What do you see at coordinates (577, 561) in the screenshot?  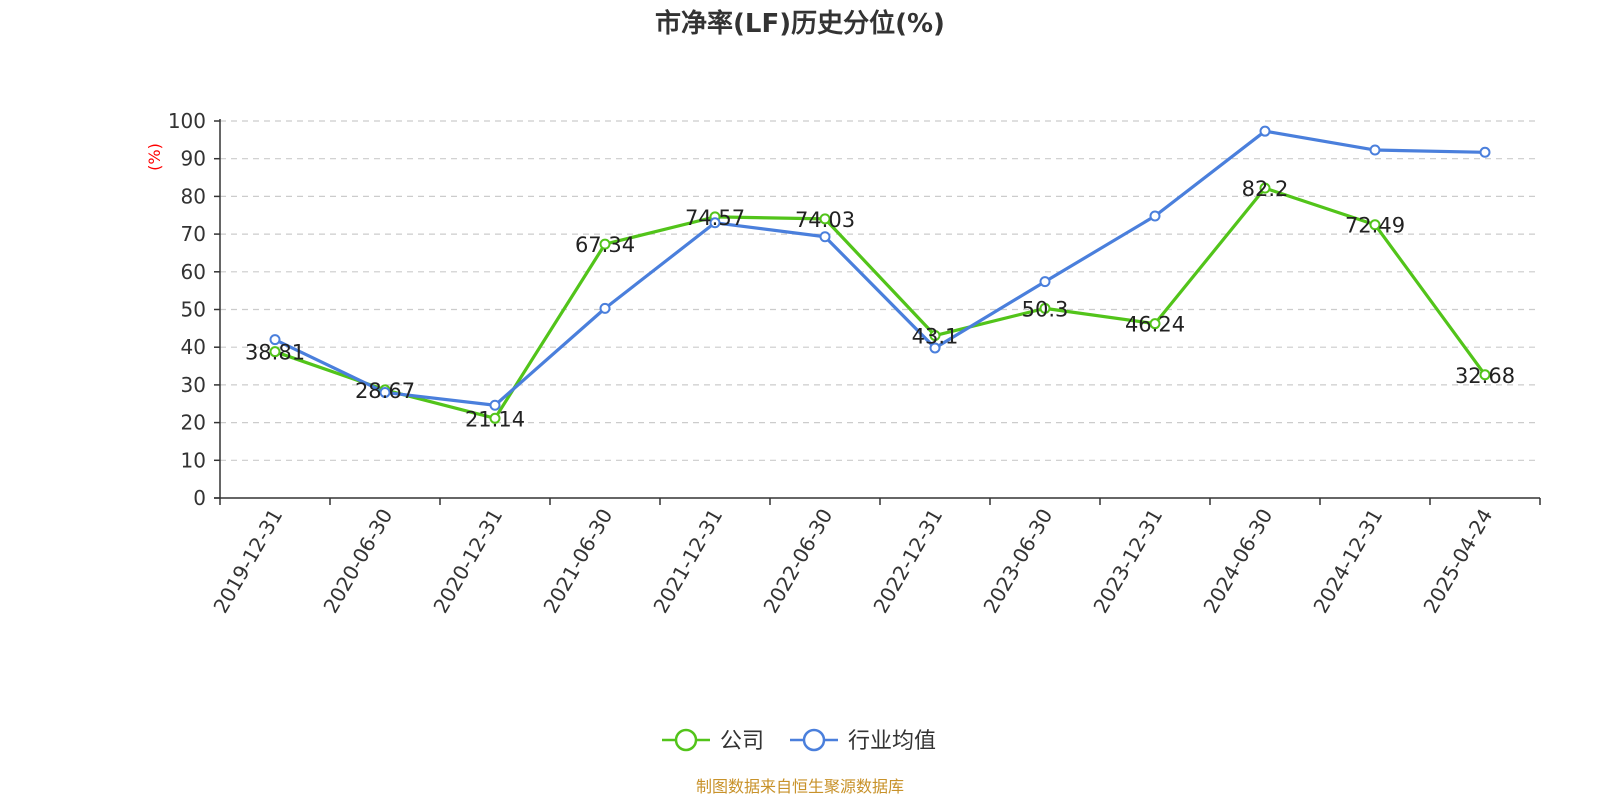 I see `x-tick-label: 2021-06-30` at bounding box center [577, 561].